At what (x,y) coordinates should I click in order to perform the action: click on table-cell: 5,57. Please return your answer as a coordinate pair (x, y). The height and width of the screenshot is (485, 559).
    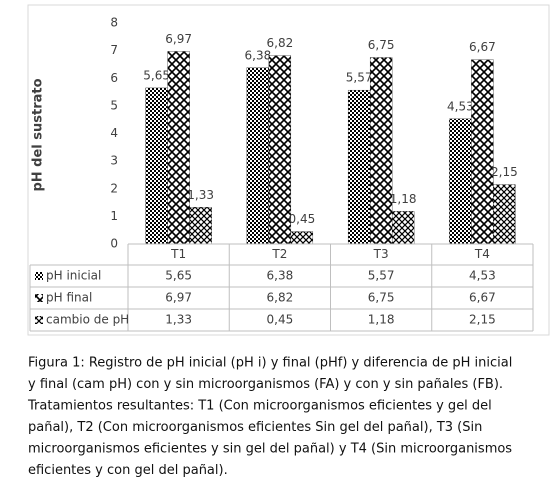
    Looking at the image, I should click on (381, 276).